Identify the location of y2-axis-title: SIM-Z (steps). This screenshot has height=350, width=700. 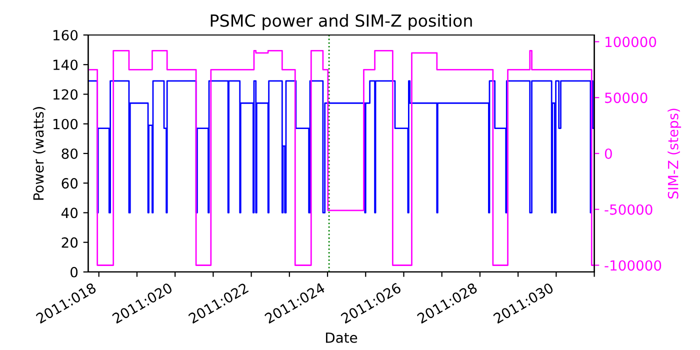
(675, 153).